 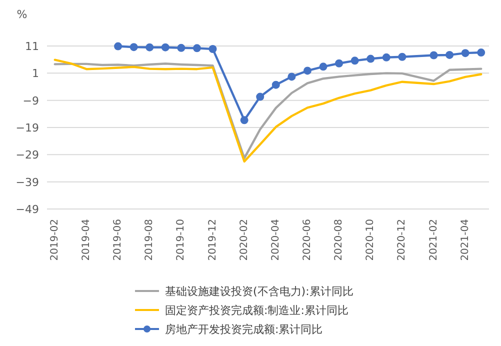 I want to click on x-tick-label: 2020-08, so click(x=339, y=240).